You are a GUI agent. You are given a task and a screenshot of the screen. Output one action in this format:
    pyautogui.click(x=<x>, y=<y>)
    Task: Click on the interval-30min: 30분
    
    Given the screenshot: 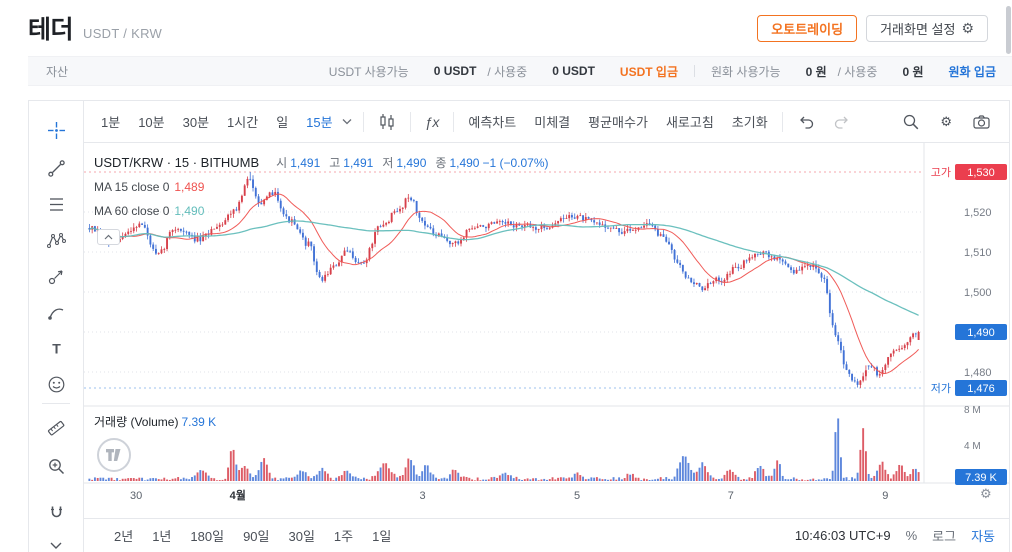 What is the action you would take?
    pyautogui.click(x=196, y=122)
    